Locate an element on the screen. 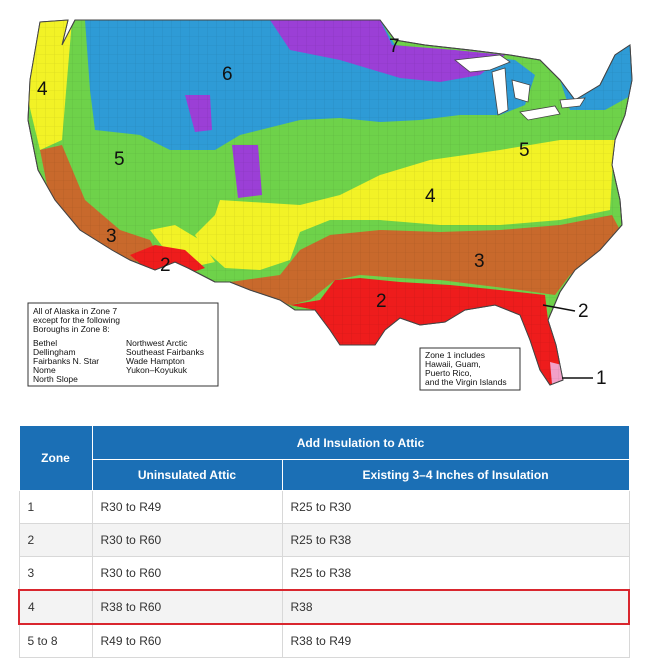  zone-label-4-west: 4 is located at coordinates (42, 89).